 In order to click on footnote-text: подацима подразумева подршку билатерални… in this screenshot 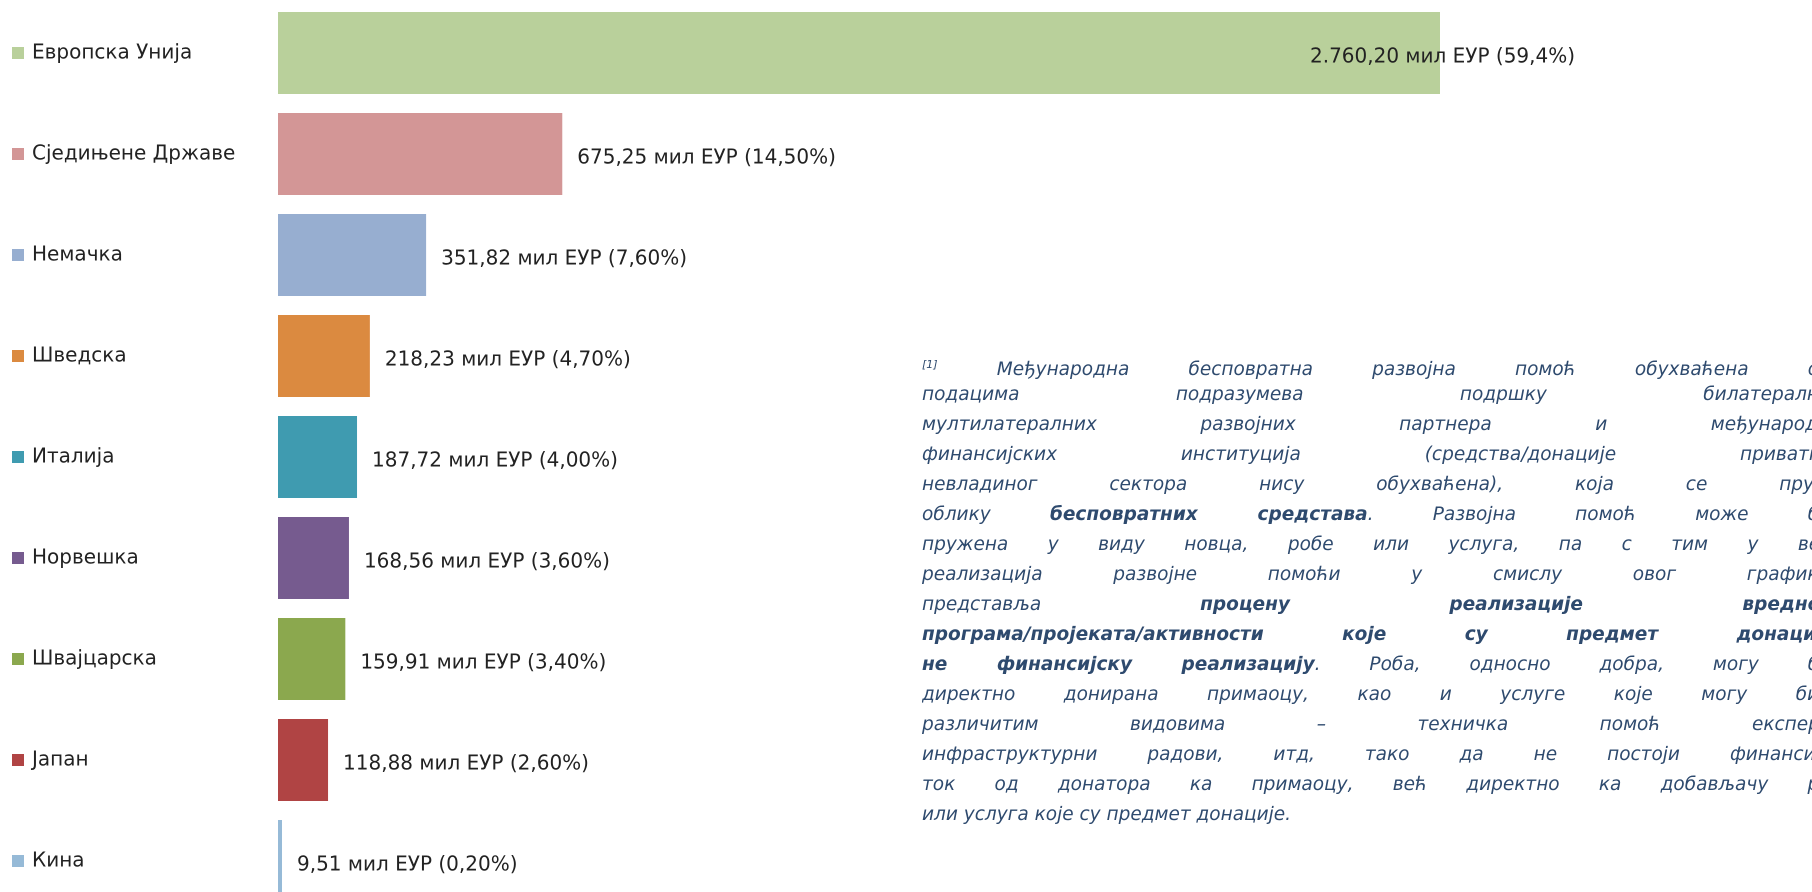, I will do `click(1367, 394)`.